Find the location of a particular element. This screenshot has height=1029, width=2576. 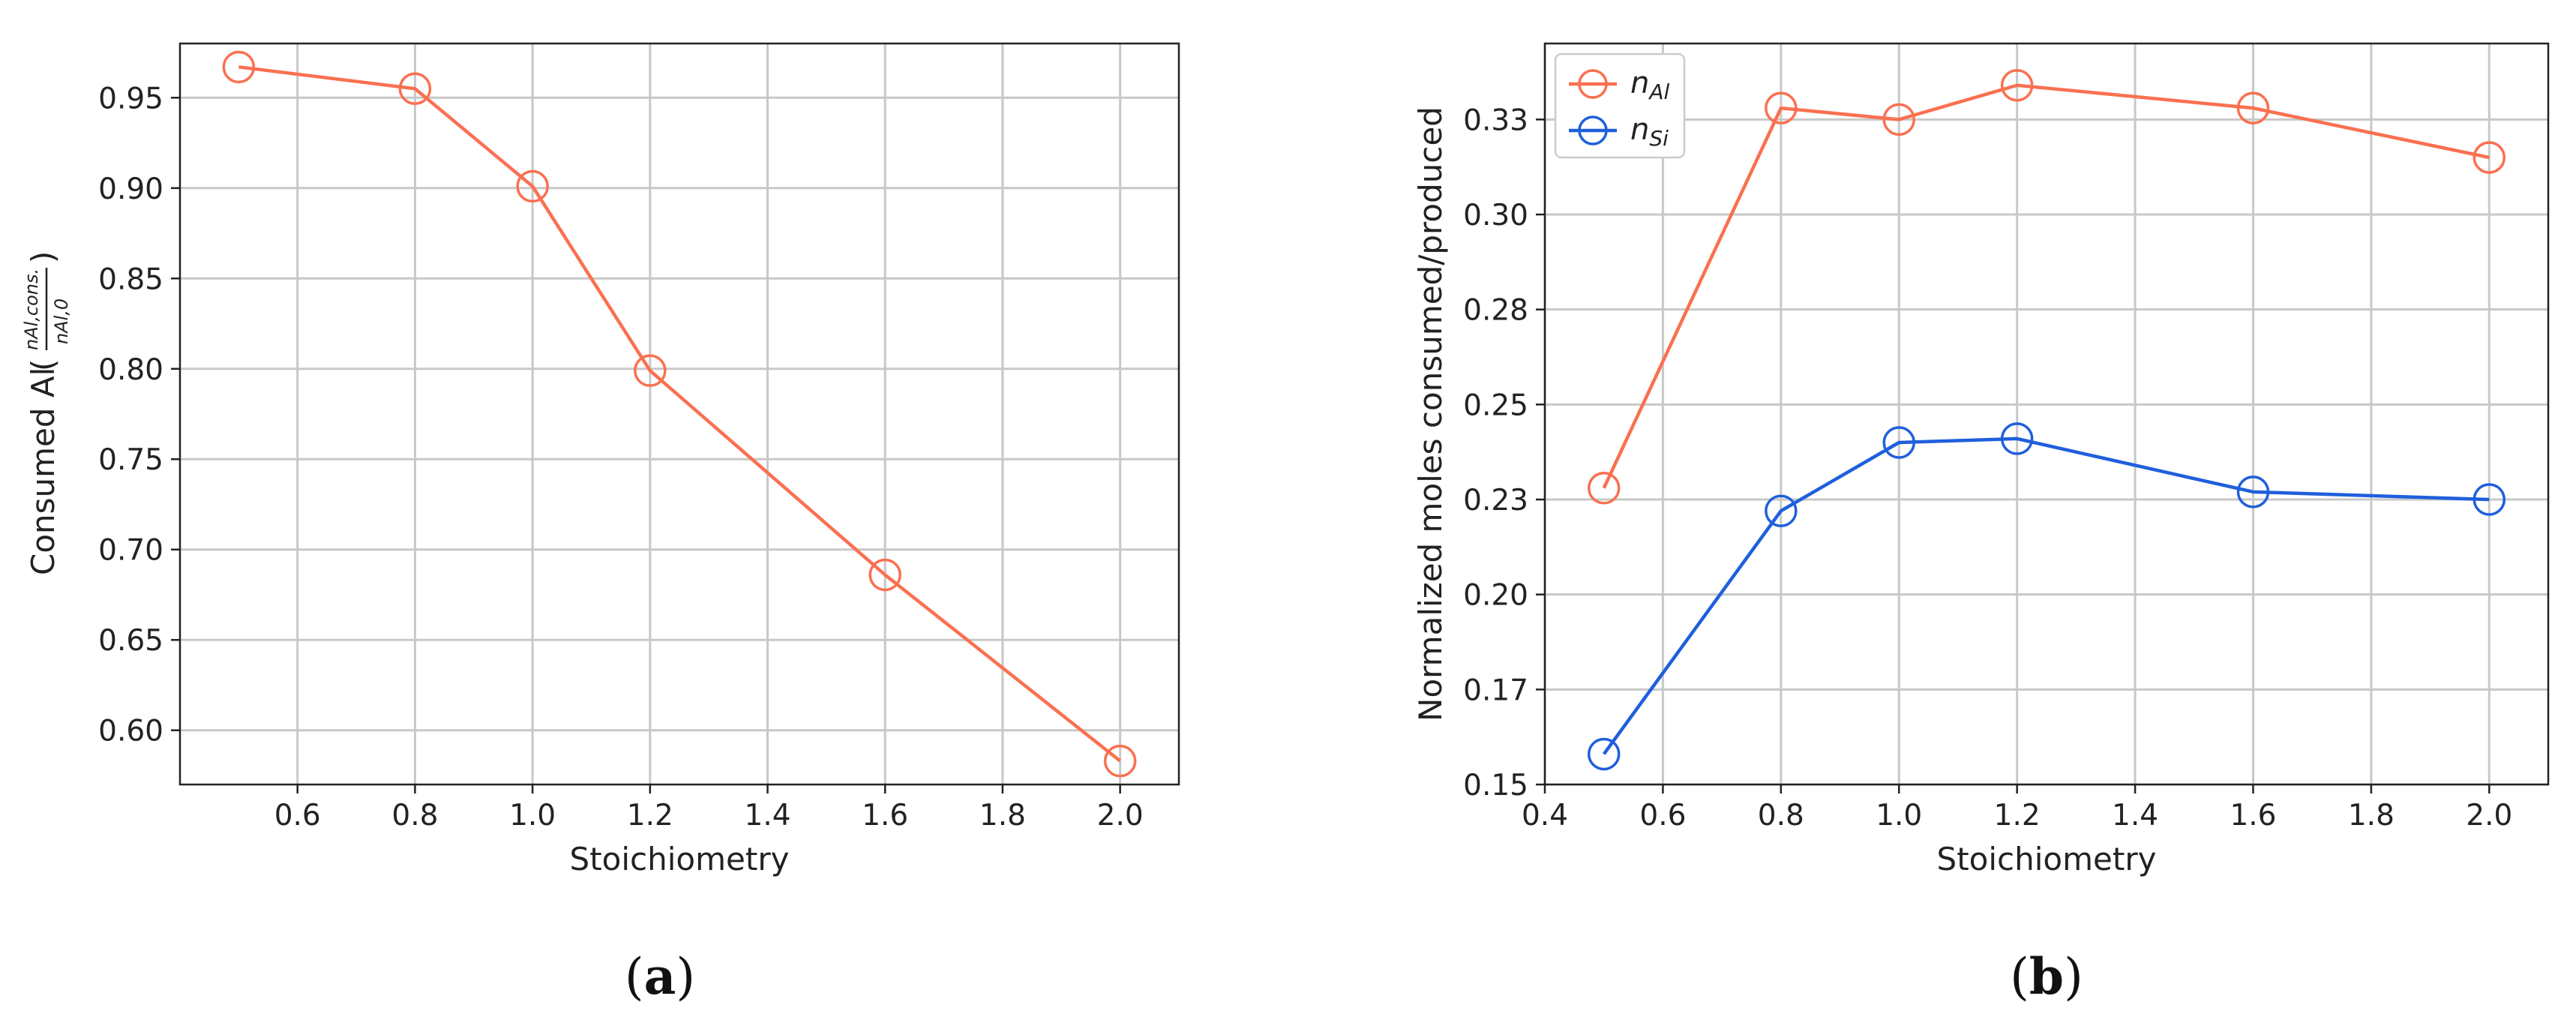

y-tick-label: 0.70 is located at coordinates (131, 551).